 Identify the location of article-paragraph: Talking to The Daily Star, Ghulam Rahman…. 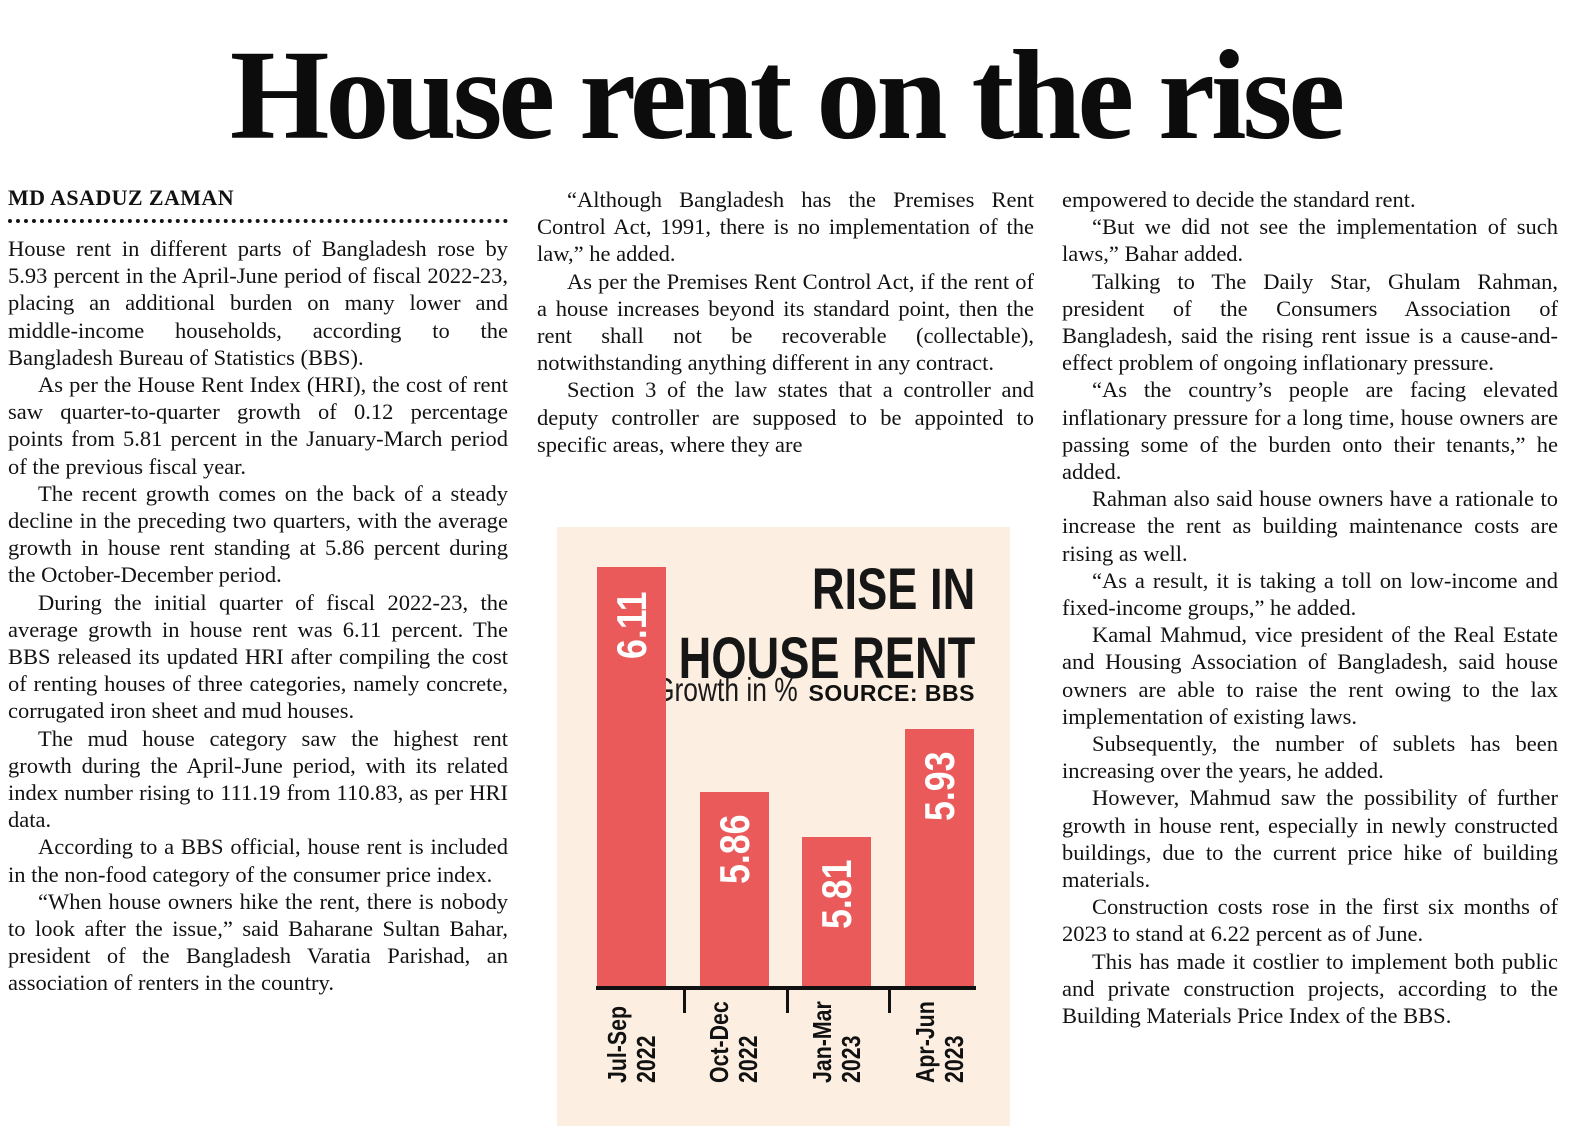
(1310, 322).